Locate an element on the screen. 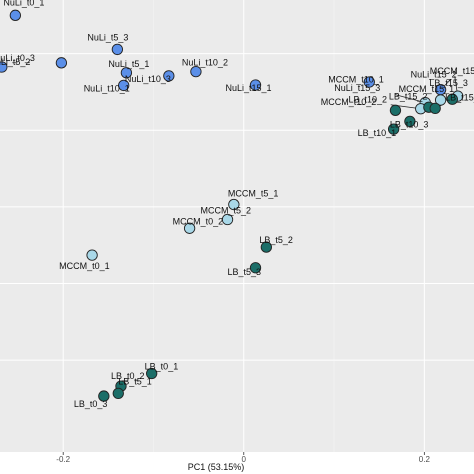 The image size is (474, 474). label-mccm-t15-1: MCCM_t15_1 is located at coordinates (427, 89).